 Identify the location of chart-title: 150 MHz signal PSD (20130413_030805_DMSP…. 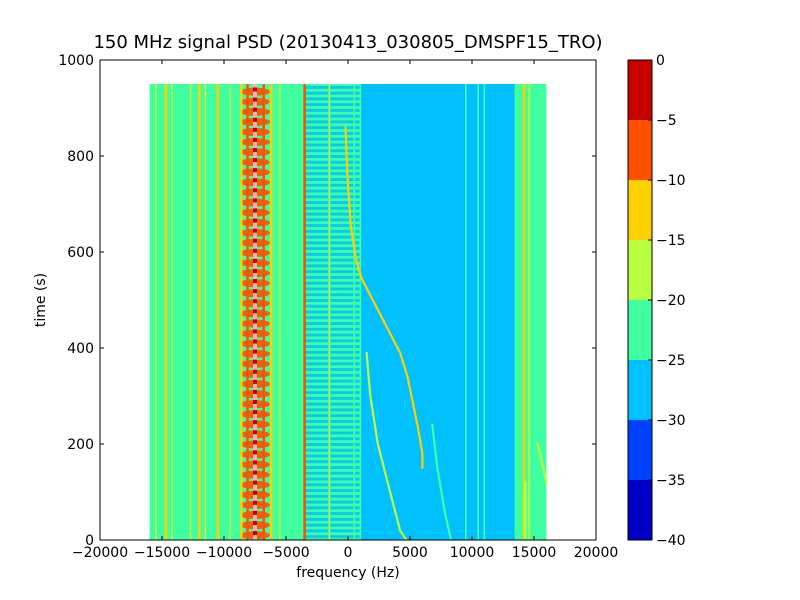
(347, 42).